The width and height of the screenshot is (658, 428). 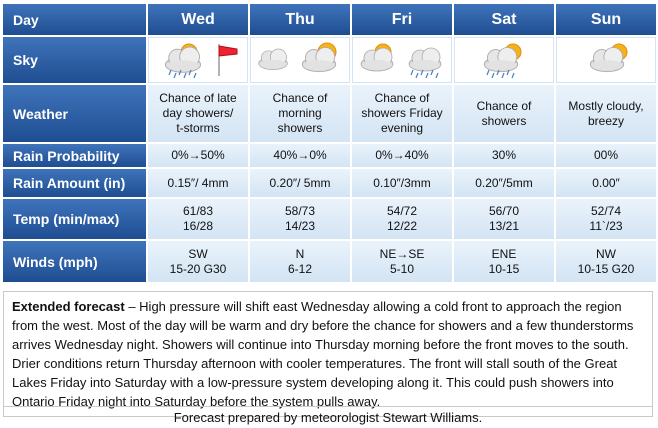 I want to click on forecast-cell: 0.20″/ 5mm, so click(x=300, y=183).